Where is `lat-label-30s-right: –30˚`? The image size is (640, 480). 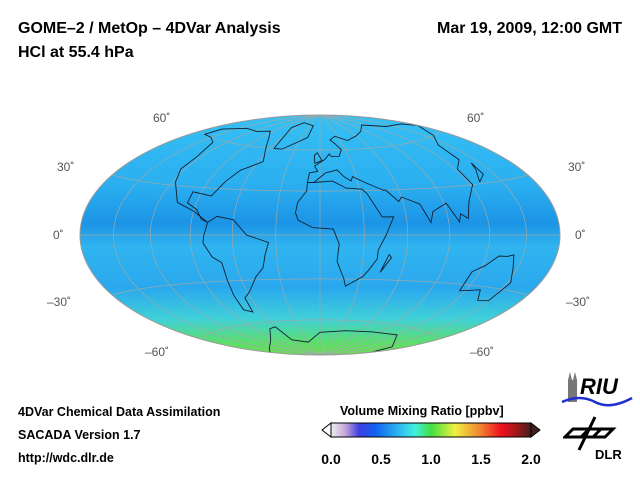 lat-label-30s-right: –30˚ is located at coordinates (578, 302).